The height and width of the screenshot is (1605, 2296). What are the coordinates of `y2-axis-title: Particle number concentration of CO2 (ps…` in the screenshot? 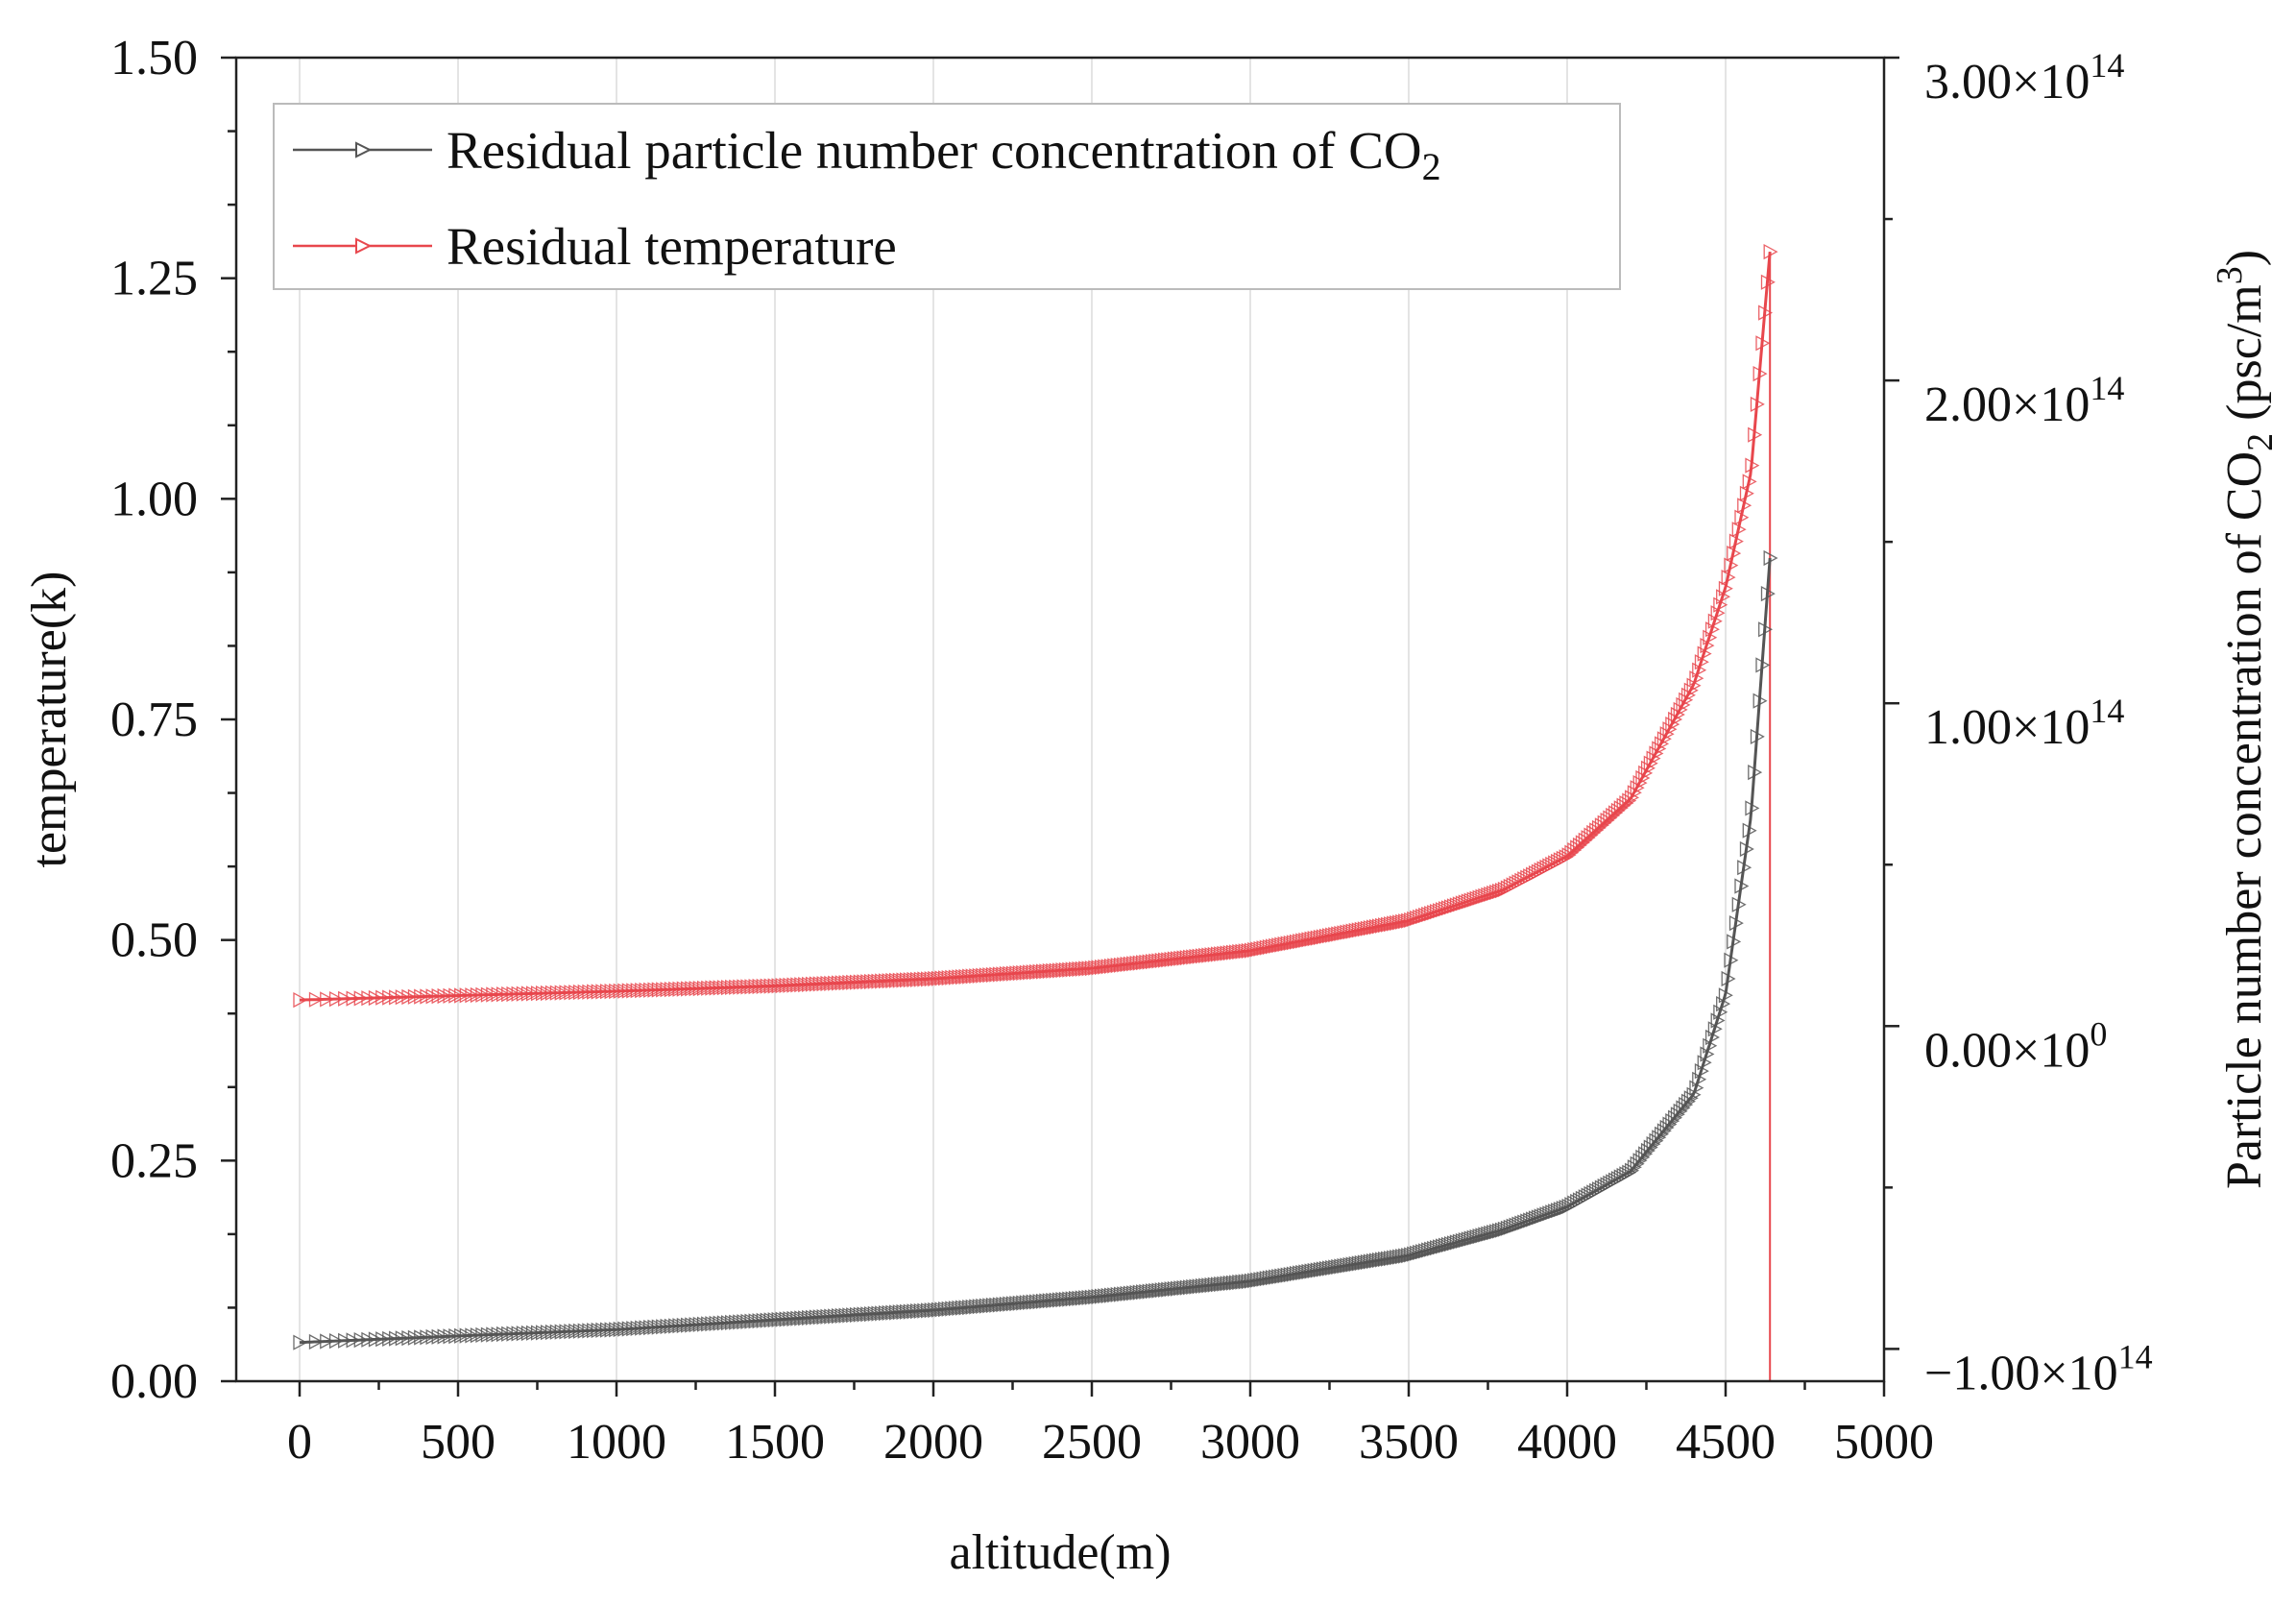 It's located at (2245, 720).